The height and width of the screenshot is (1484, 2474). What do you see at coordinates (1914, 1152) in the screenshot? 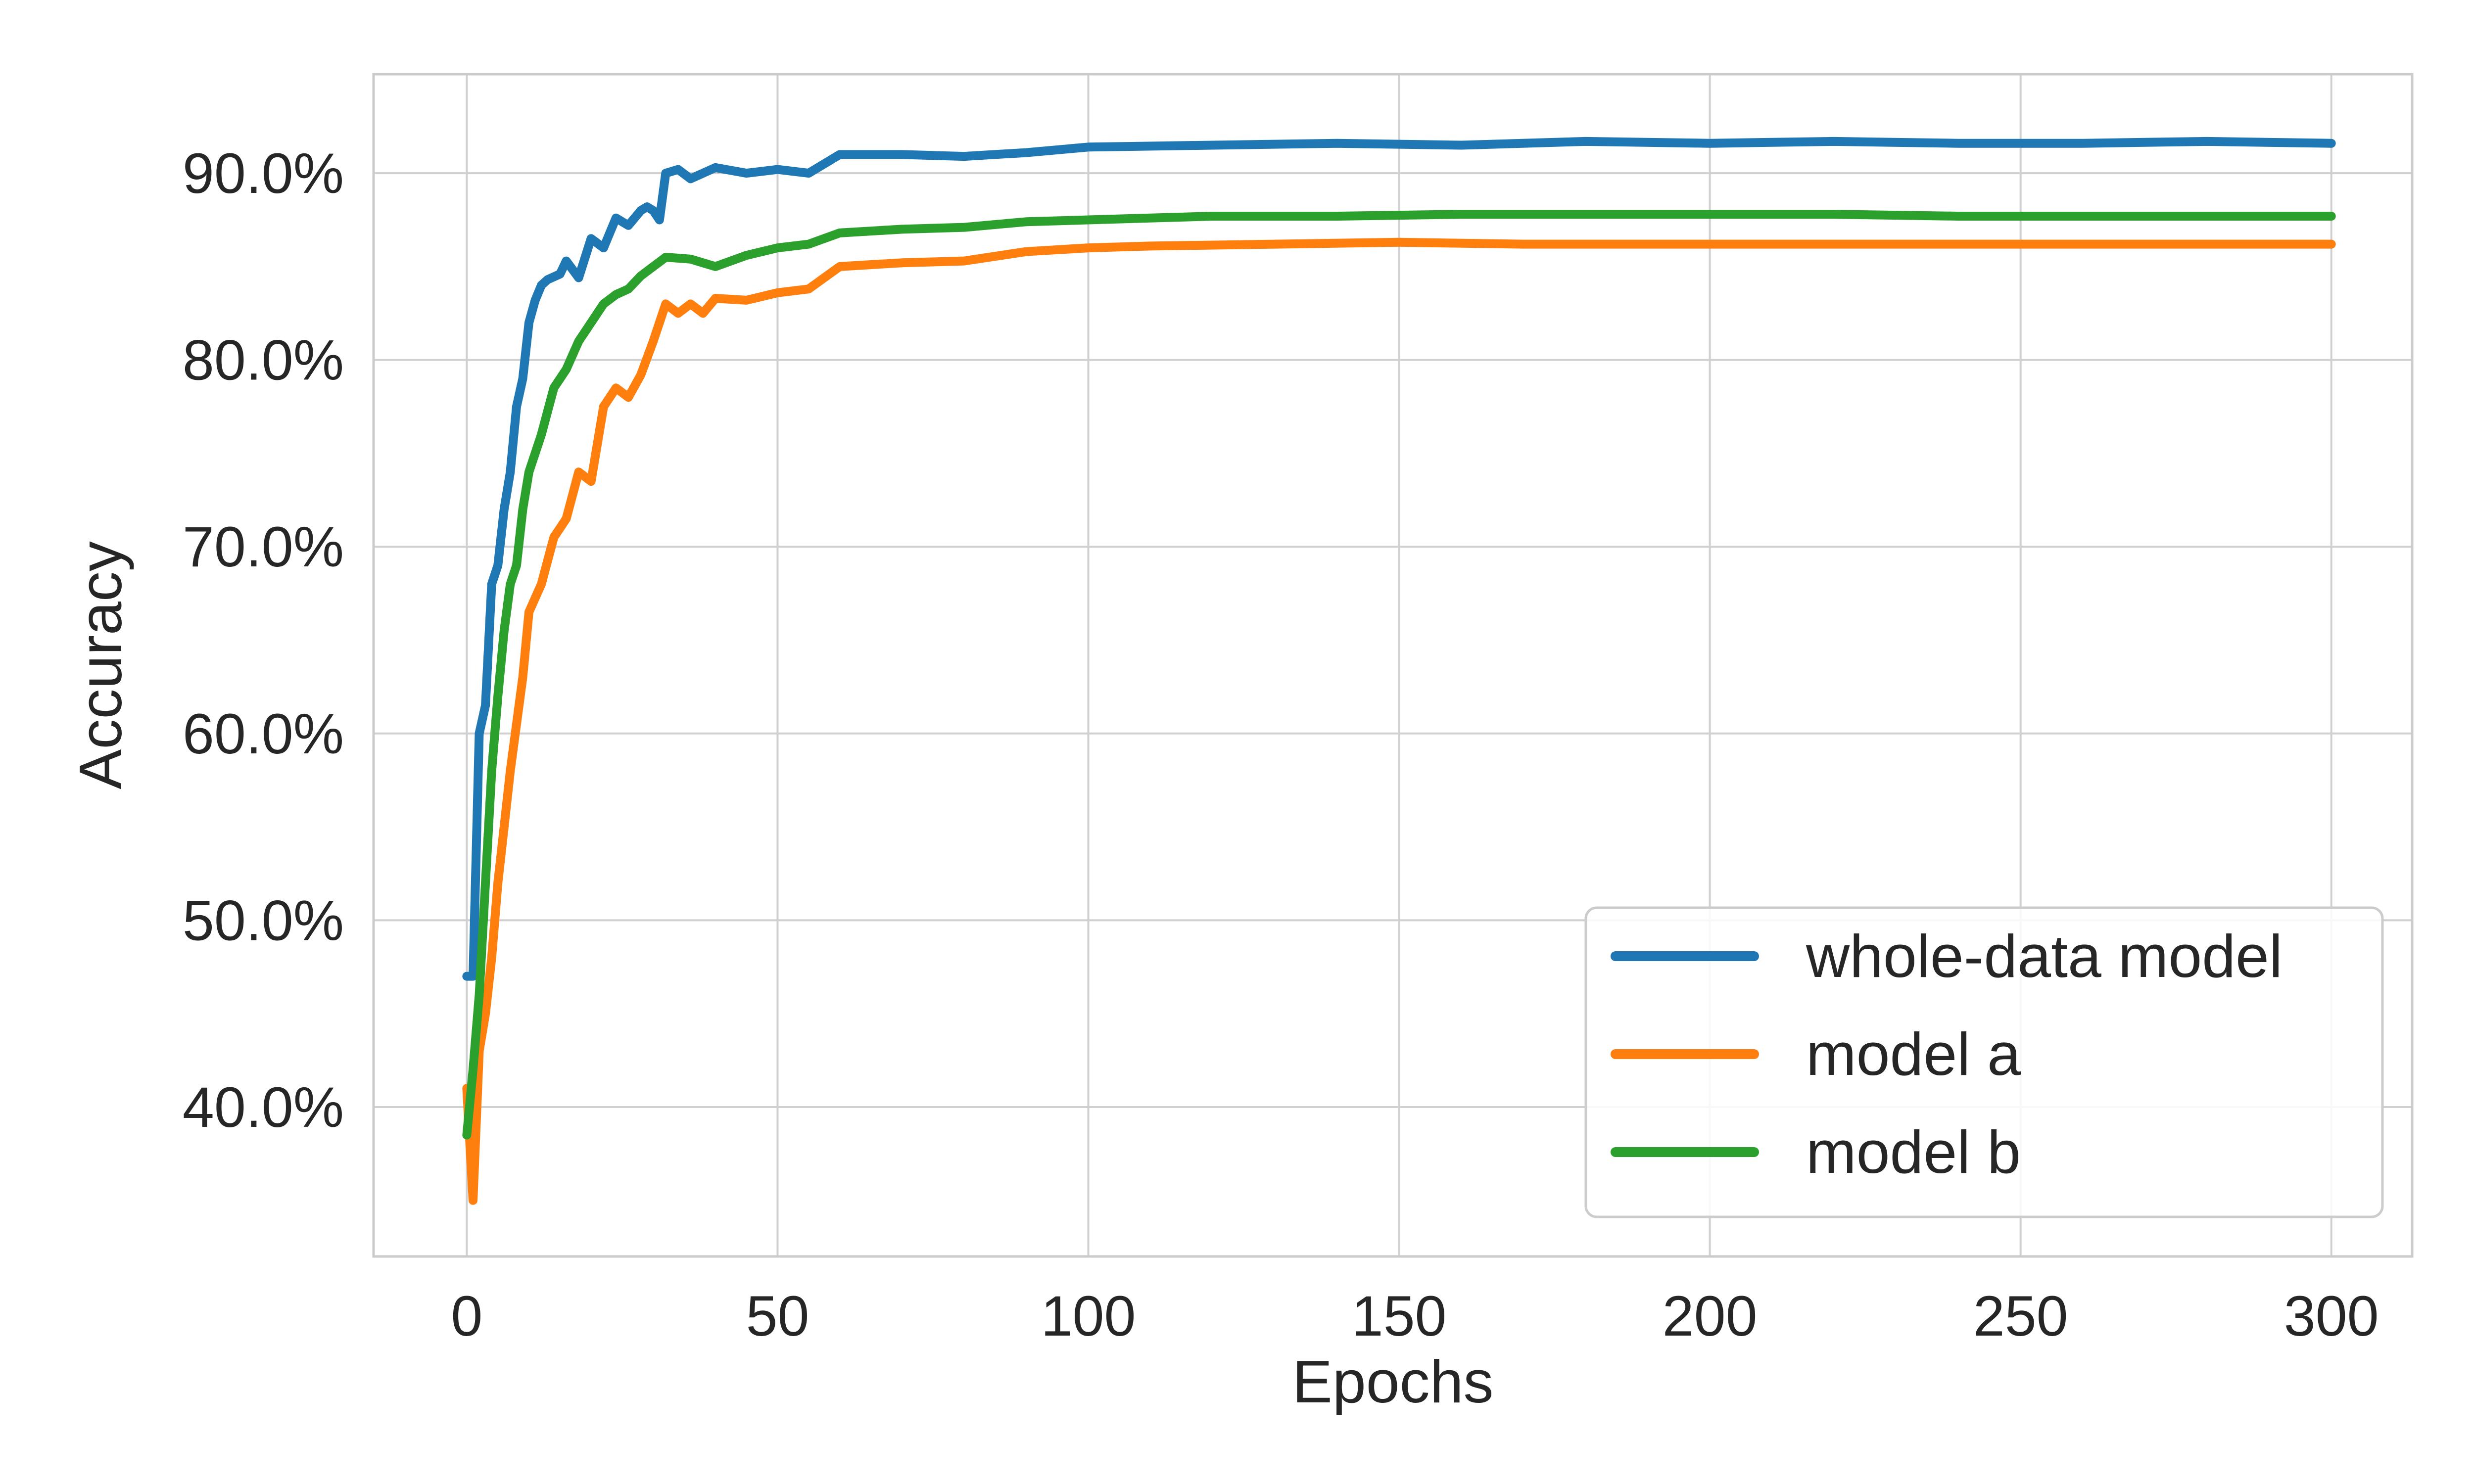
I see `legend-label-model-b: model b` at bounding box center [1914, 1152].